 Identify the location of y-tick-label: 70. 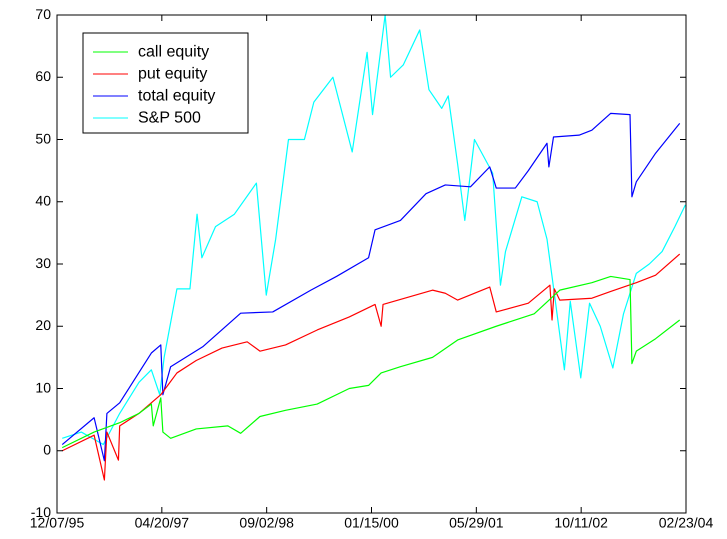
(43, 14).